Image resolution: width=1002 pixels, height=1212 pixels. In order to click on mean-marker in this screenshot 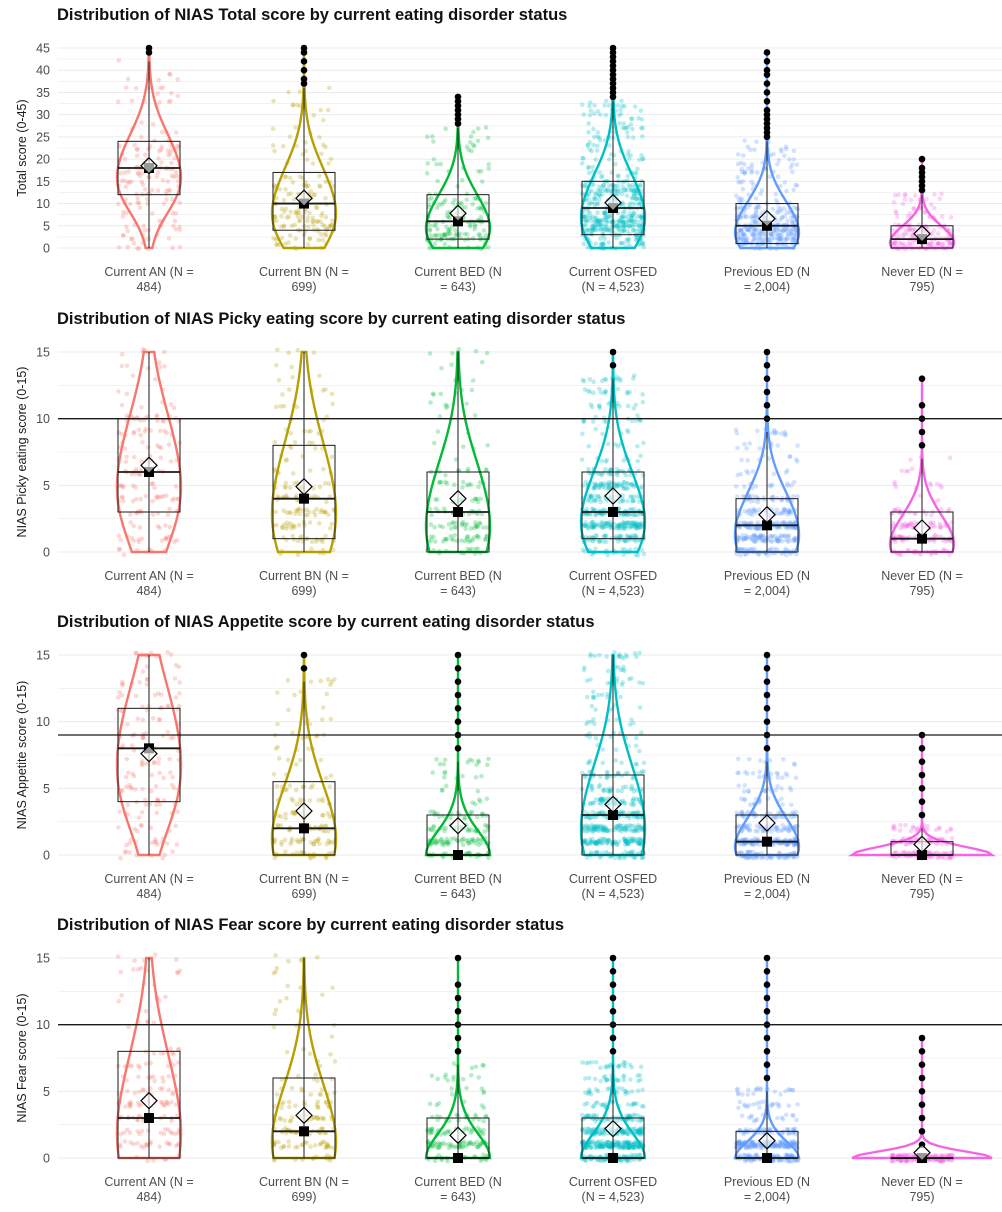, I will do `click(149, 465)`.